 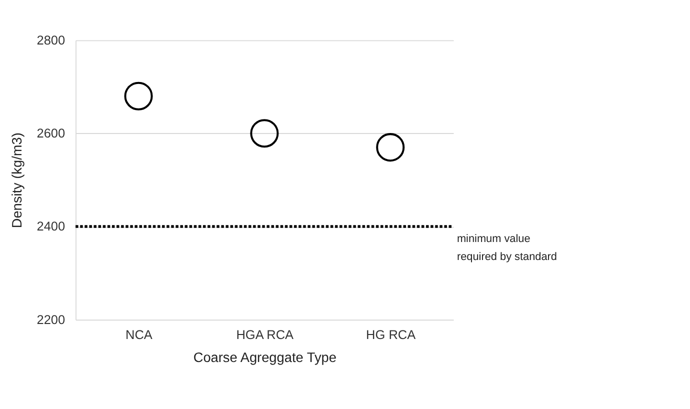 I want to click on y-axis-title: Density (kg/m3), so click(x=16, y=180).